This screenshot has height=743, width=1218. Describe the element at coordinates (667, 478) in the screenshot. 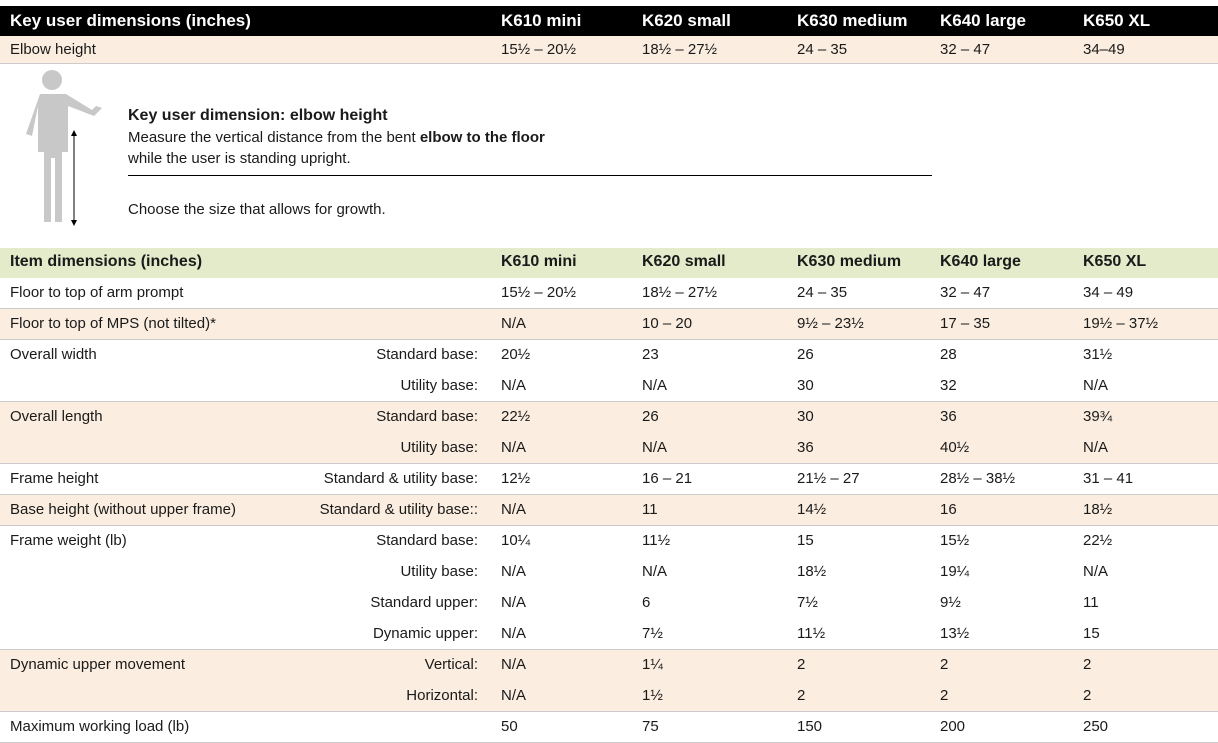

I see `cell: 16 – 21` at that location.